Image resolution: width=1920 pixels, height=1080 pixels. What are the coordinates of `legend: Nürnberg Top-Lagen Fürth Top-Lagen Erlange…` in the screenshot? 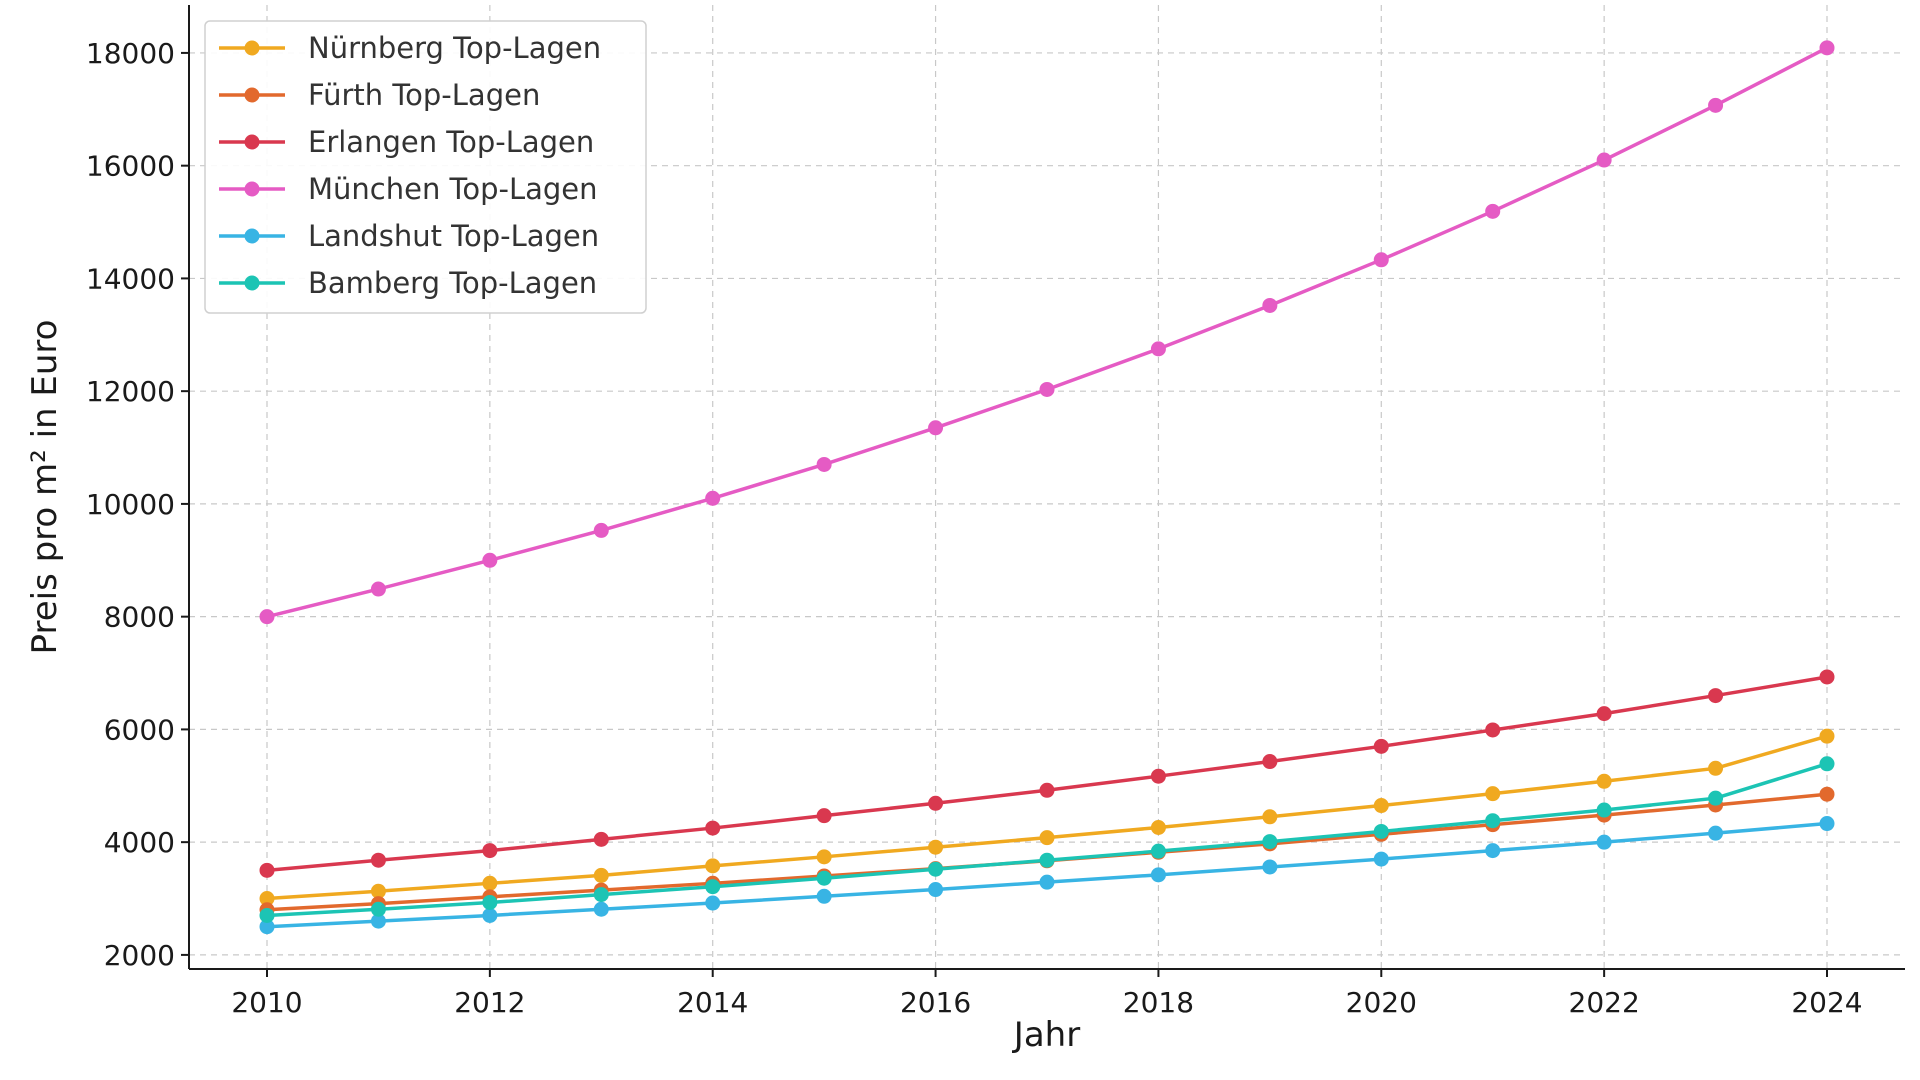 It's located at (425, 167).